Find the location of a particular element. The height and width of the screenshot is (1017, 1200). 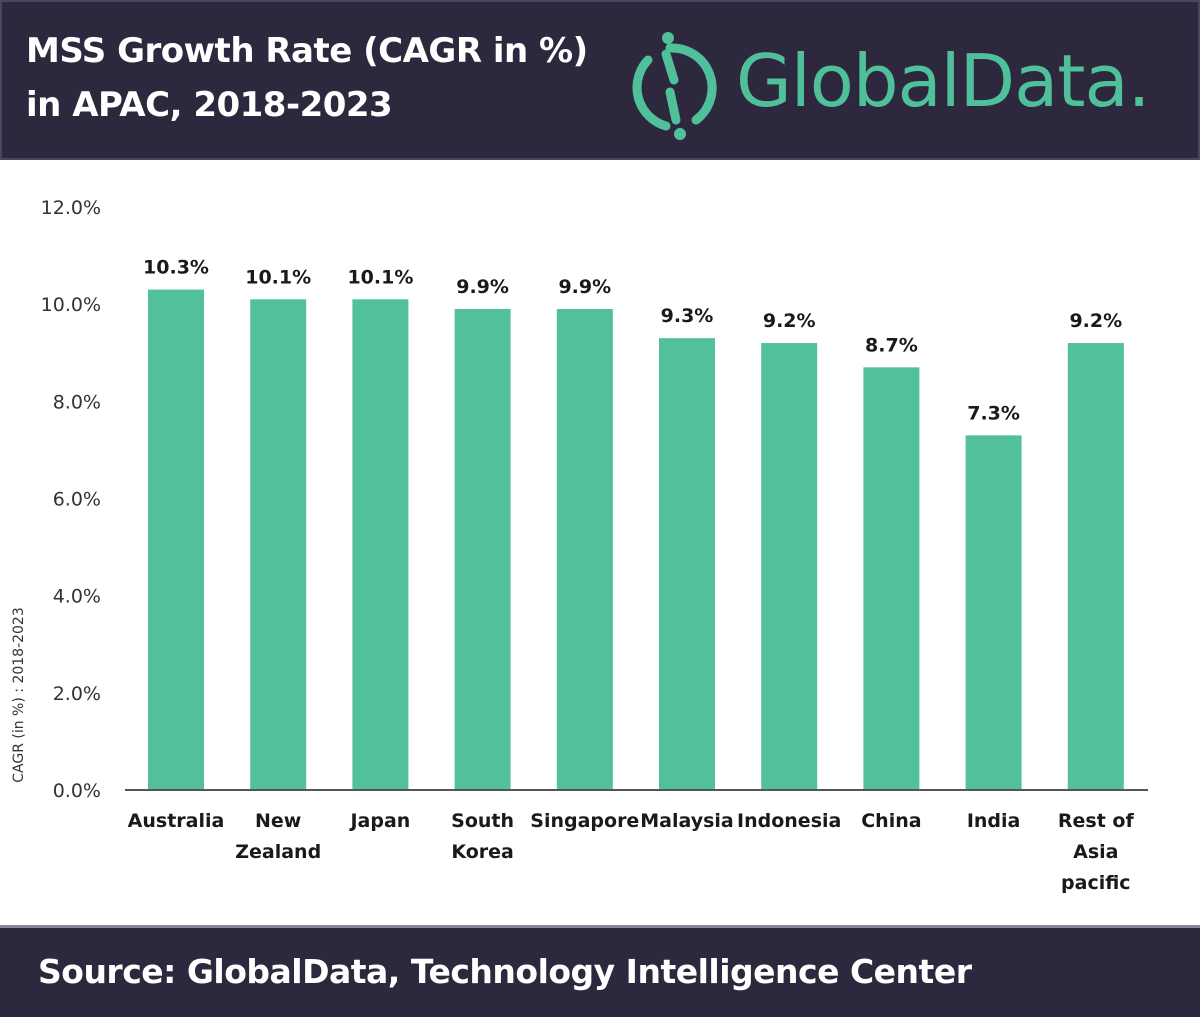

y-tick-label: 4.0% is located at coordinates (77, 597).